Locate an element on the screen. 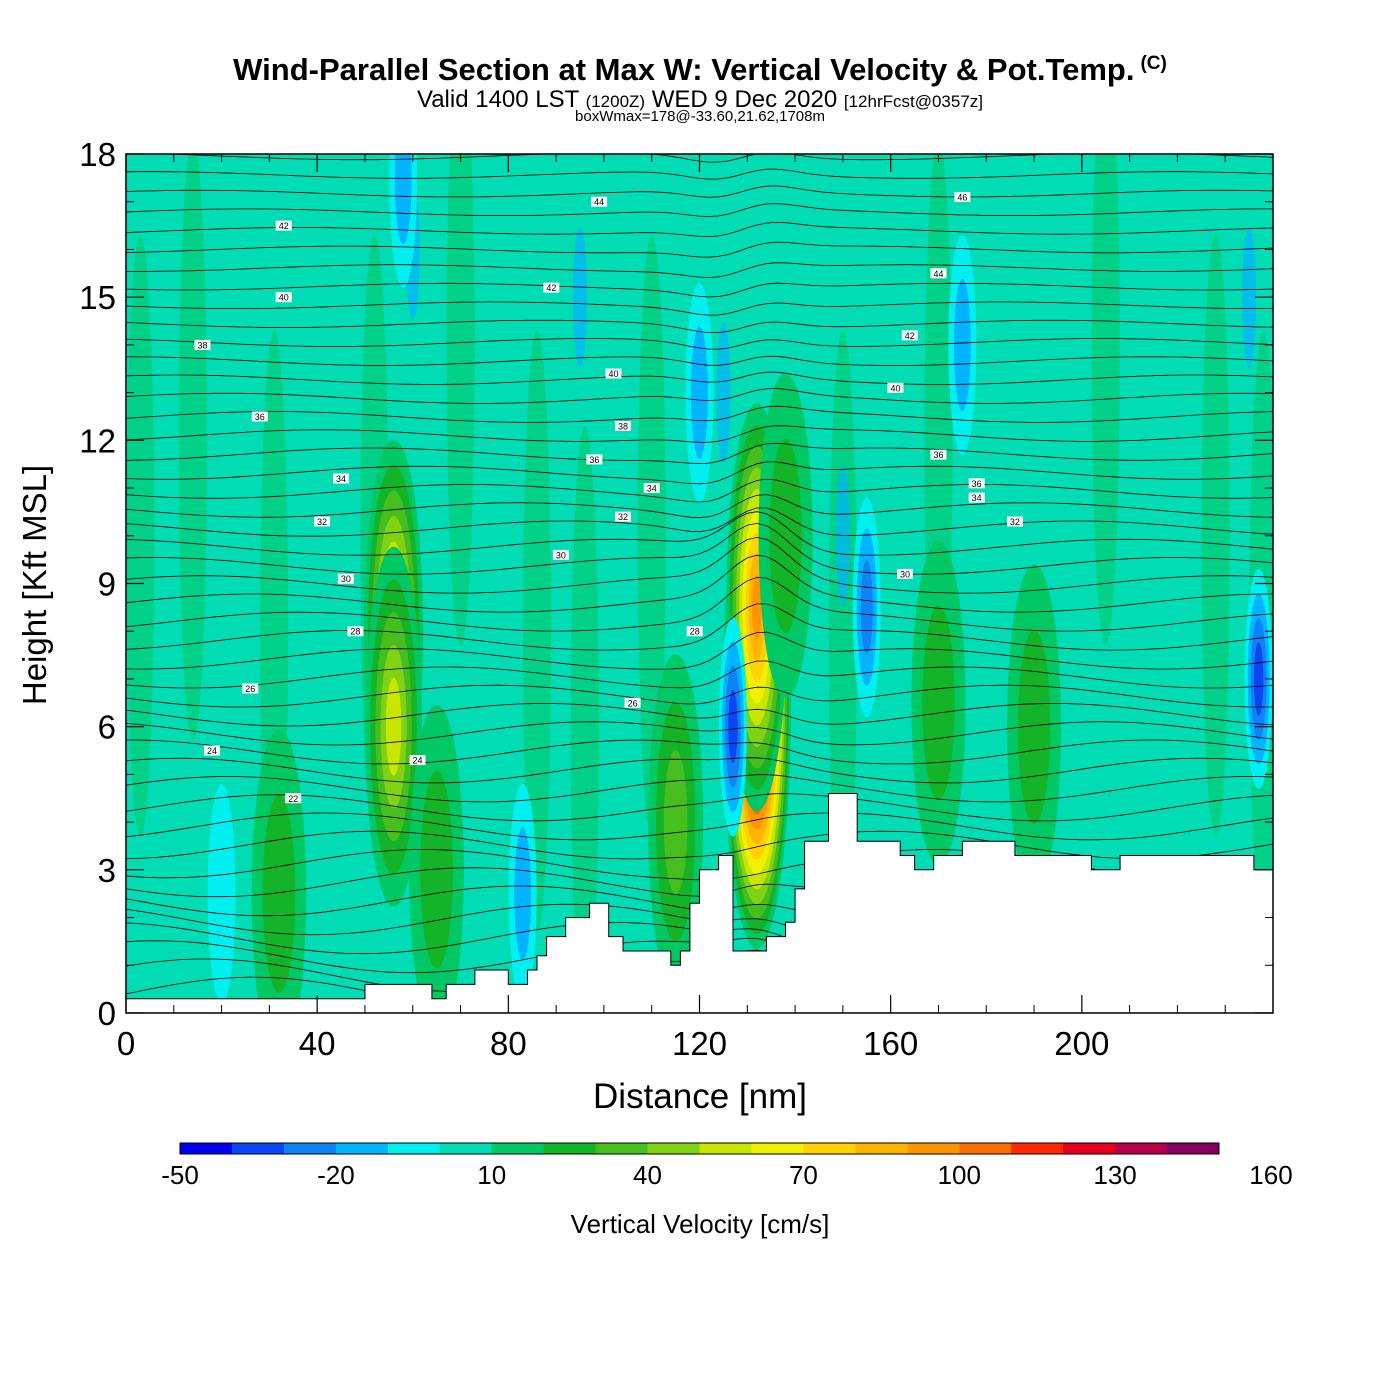  theta-label: 44 is located at coordinates (938, 273).